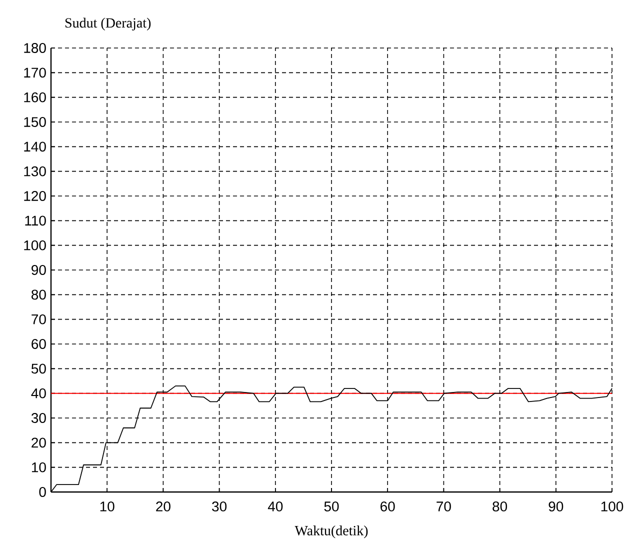 The width and height of the screenshot is (631, 549). I want to click on x-tick-label: 90, so click(556, 507).